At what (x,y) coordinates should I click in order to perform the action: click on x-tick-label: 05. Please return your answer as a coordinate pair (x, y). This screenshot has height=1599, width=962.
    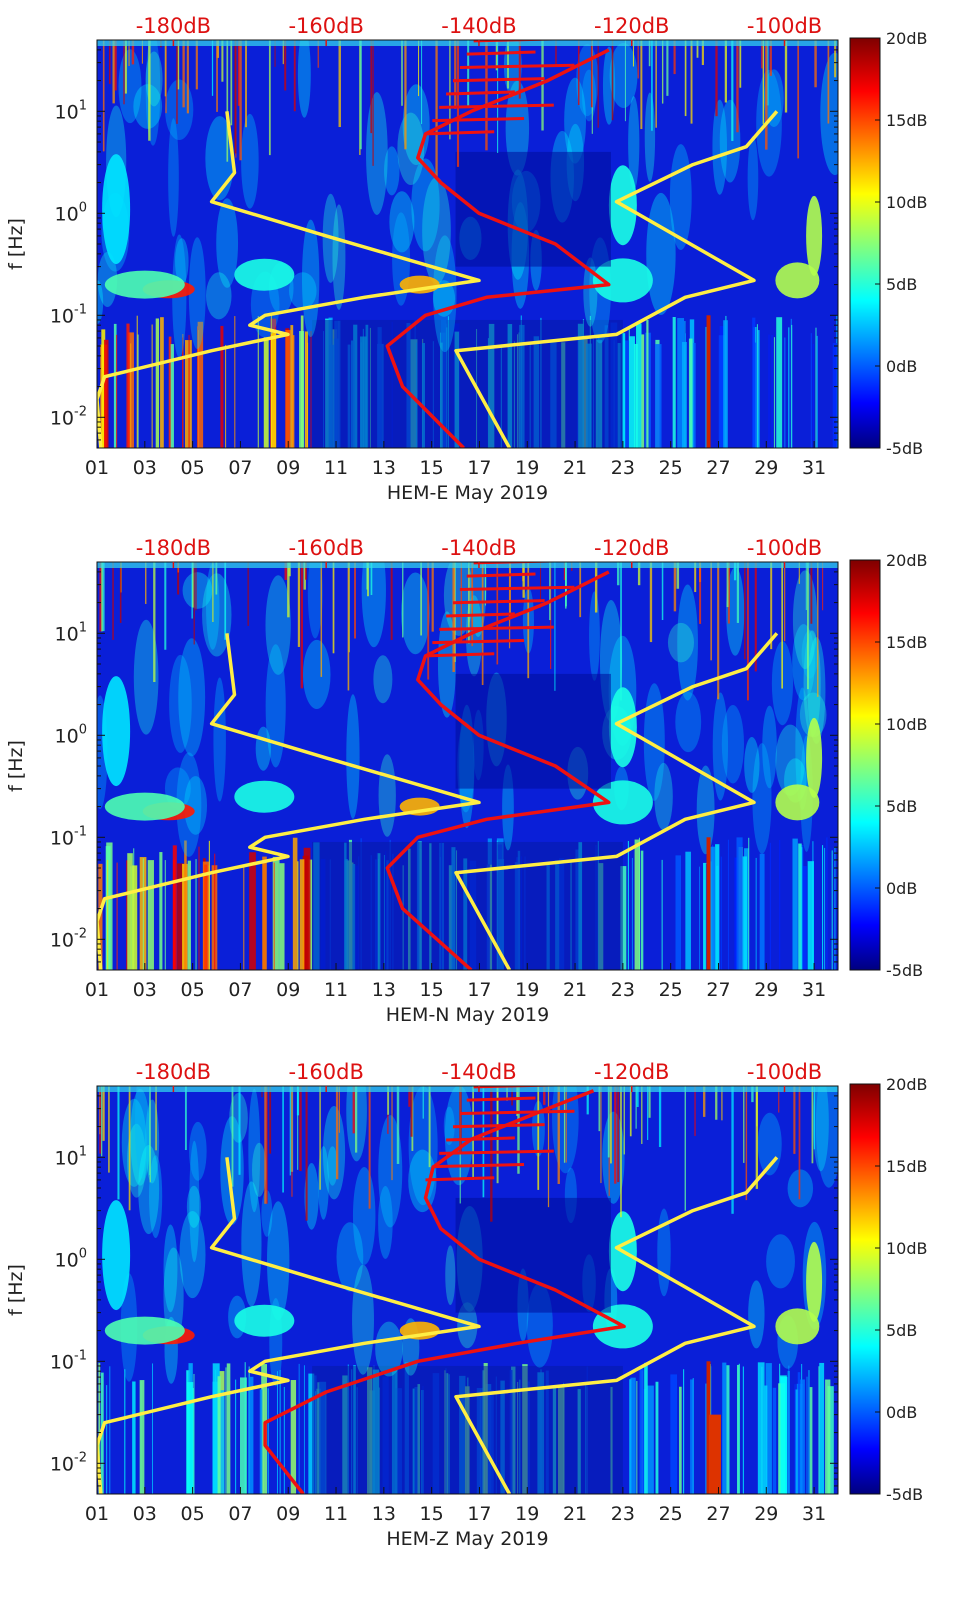
    Looking at the image, I should click on (193, 468).